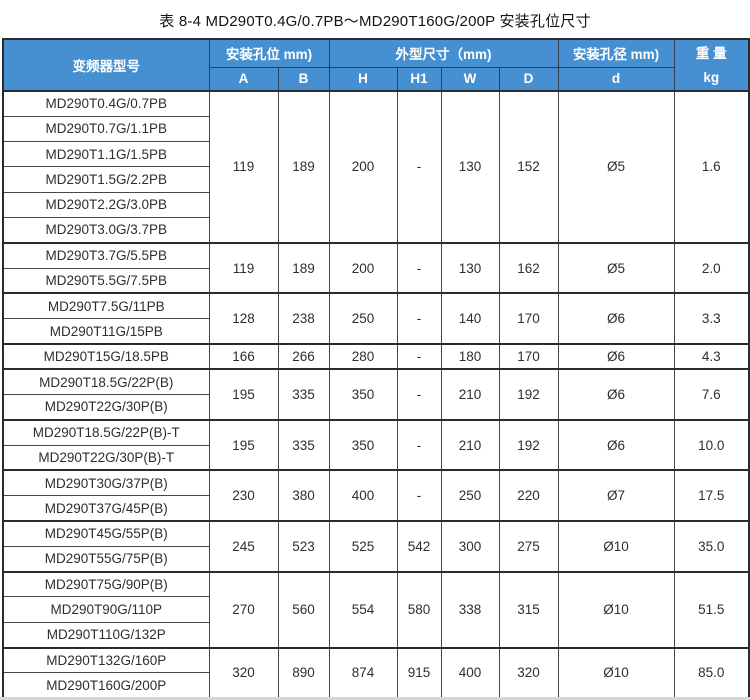 The width and height of the screenshot is (750, 700). Describe the element at coordinates (106, 204) in the screenshot. I see `model-cell: MD290T2.2G/3.0PB` at that location.